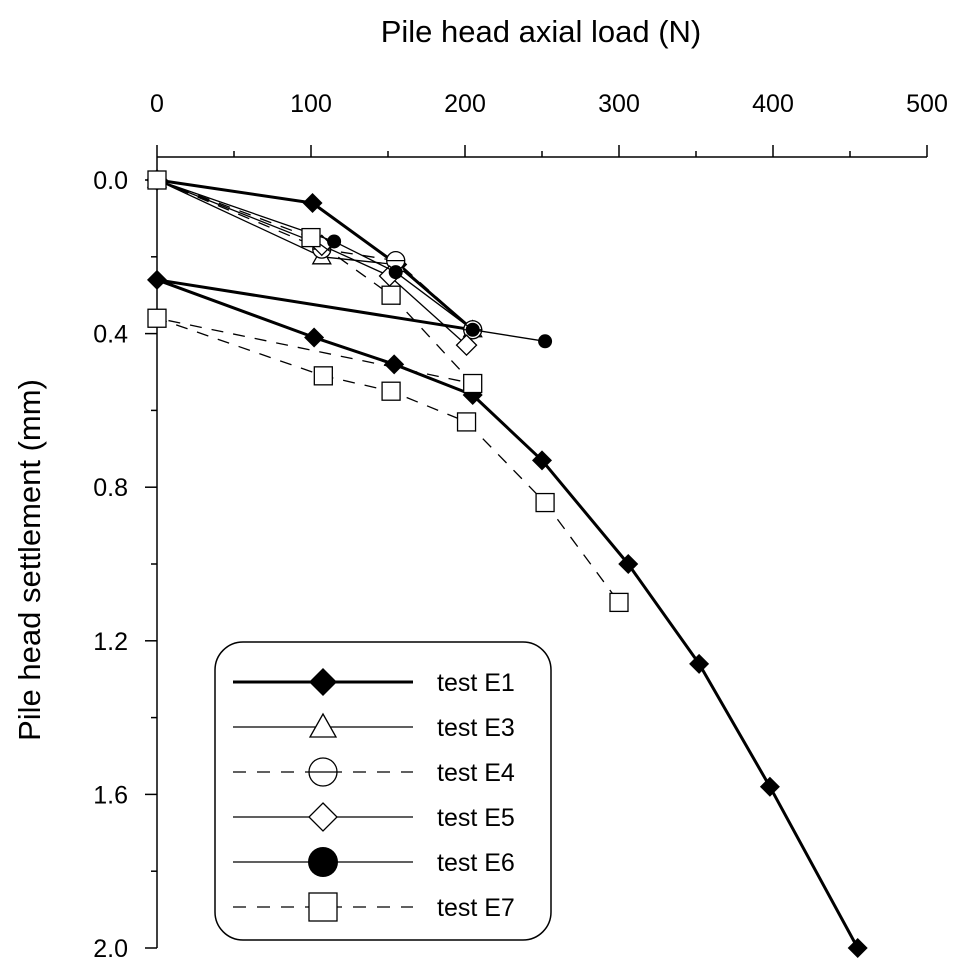 The width and height of the screenshot is (958, 970). I want to click on x-tick-label: 400, so click(773, 104).